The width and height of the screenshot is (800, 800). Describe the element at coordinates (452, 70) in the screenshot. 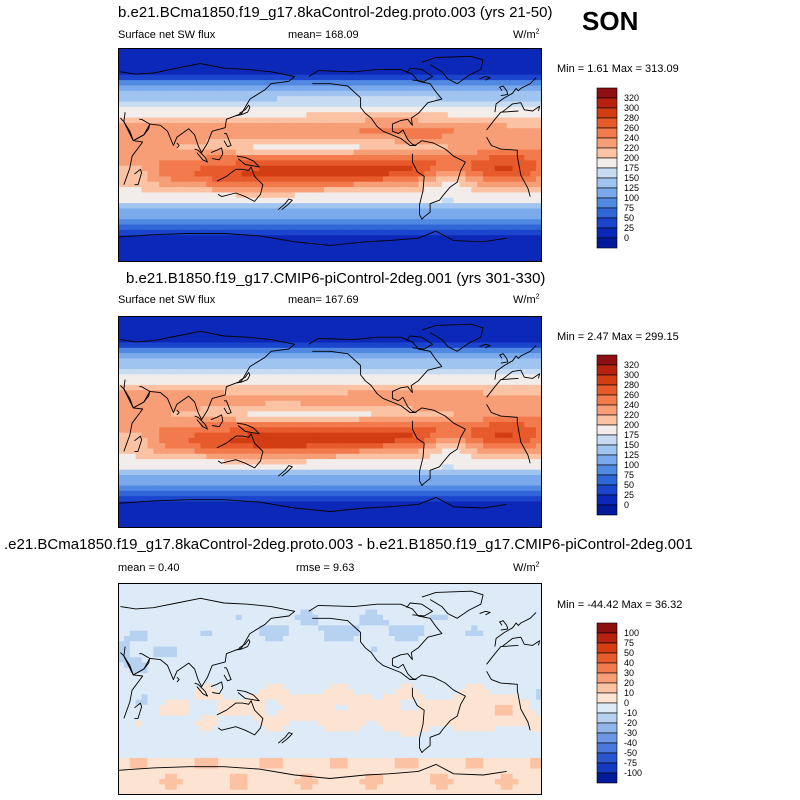

I see `coastline-greenland` at that location.